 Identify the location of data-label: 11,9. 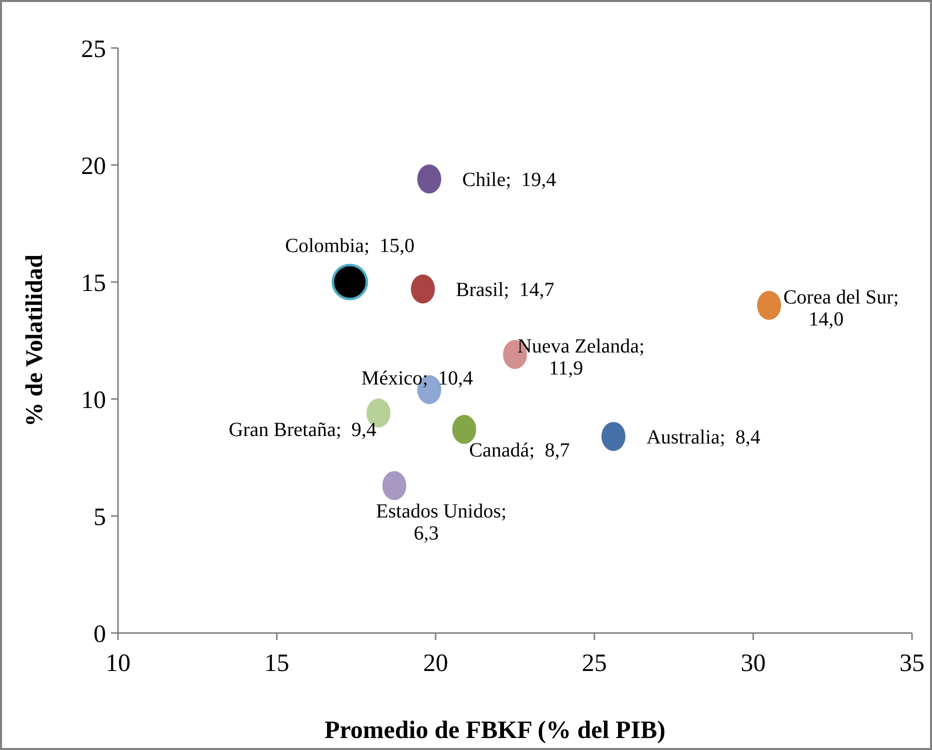
(566, 369).